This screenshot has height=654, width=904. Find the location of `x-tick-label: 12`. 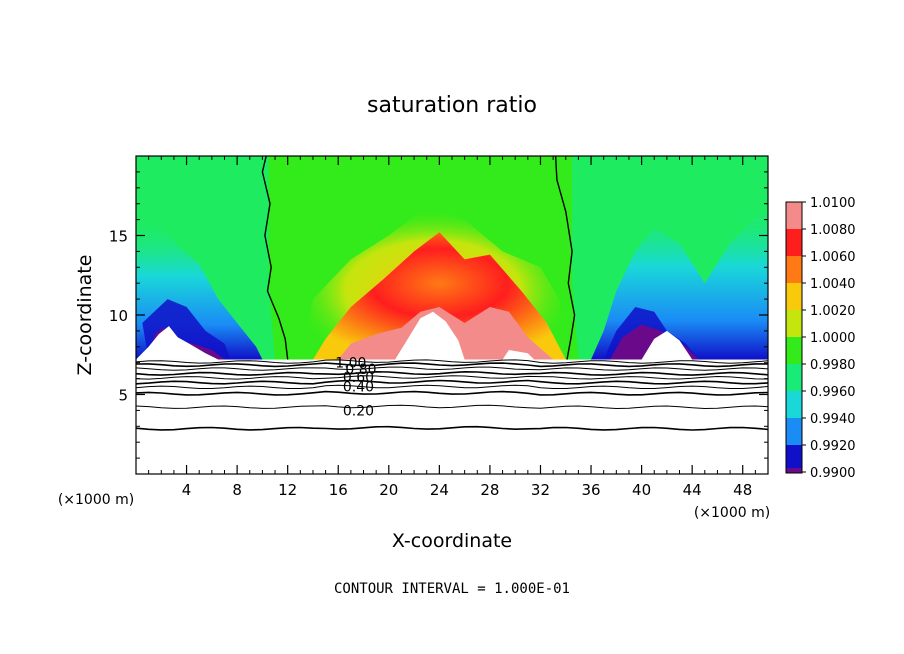

x-tick-label: 12 is located at coordinates (287, 490).